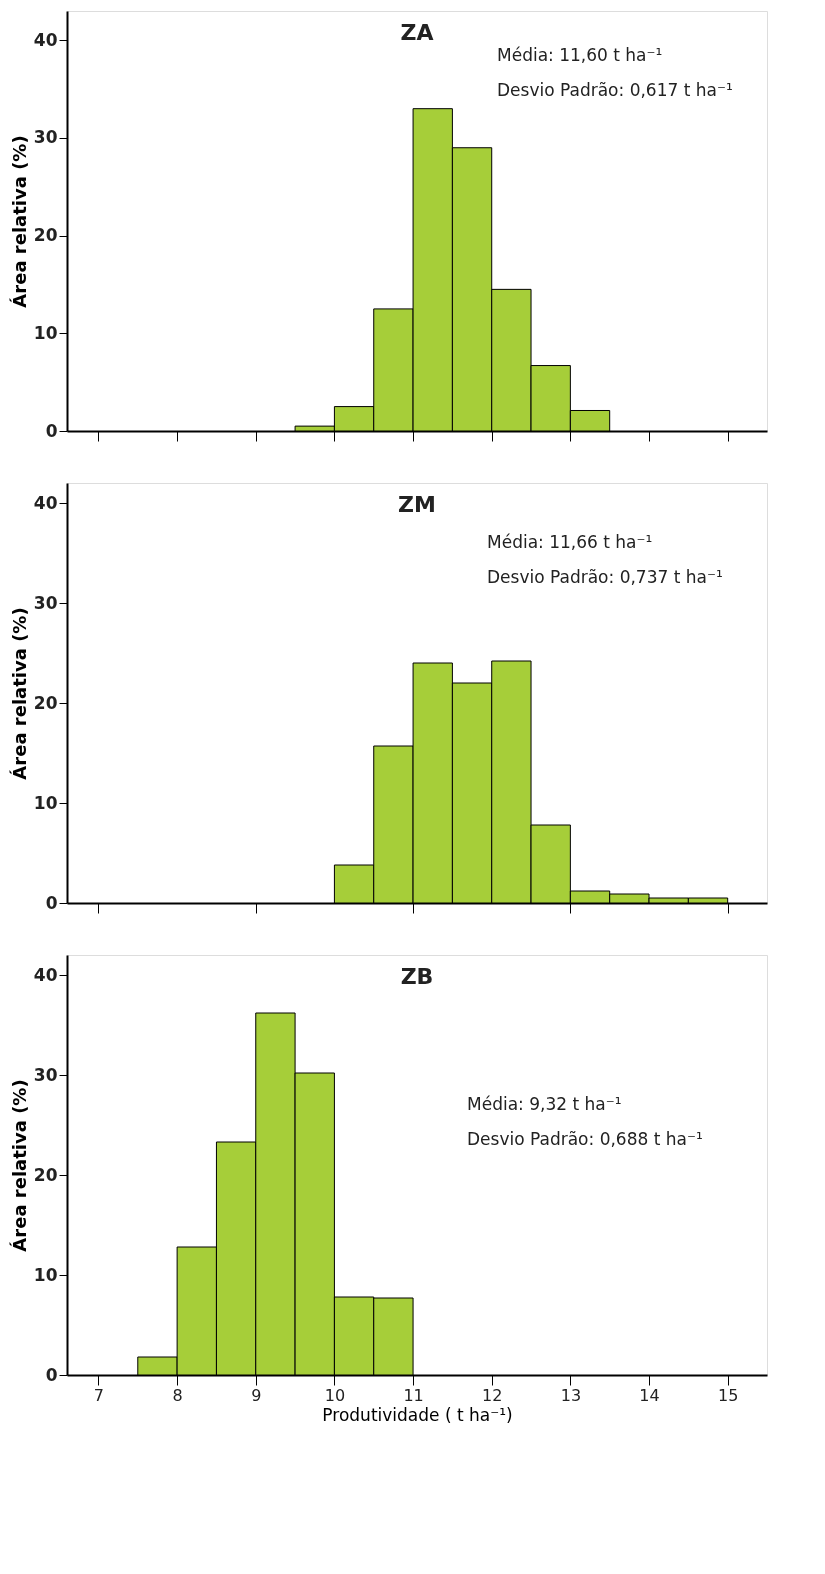 The height and width of the screenshot is (1574, 825). Describe the element at coordinates (256, 1395) in the screenshot. I see `x-tick-label: 9` at that location.